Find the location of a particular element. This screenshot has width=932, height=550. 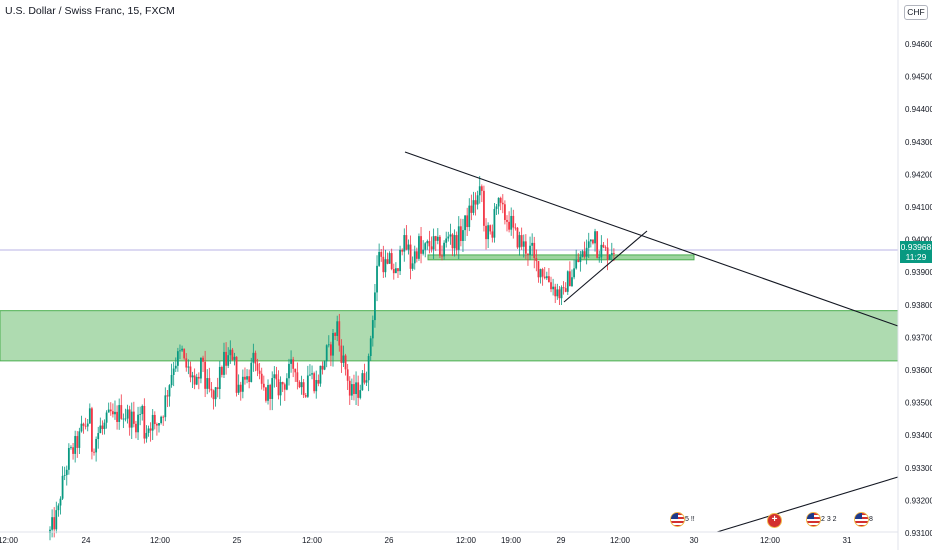

currency-badge: CHF is located at coordinates (916, 12).